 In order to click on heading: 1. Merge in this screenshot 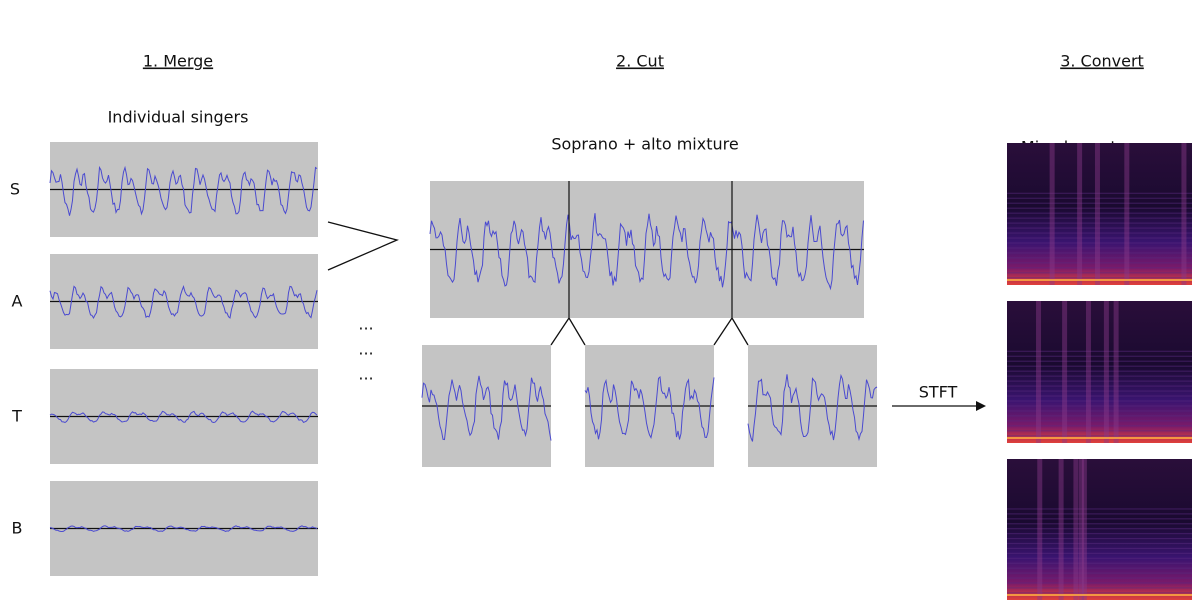, I will do `click(178, 61)`.